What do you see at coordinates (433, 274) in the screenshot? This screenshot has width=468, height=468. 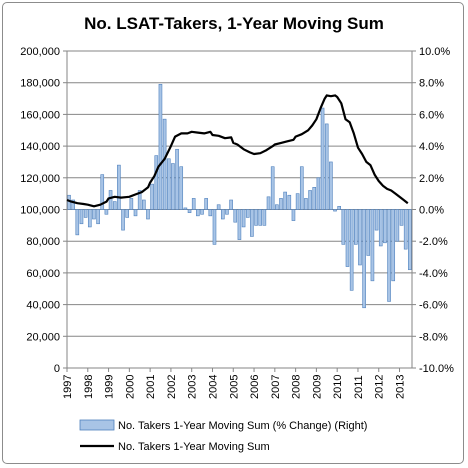 I see `right-tick-label: -4.0%` at bounding box center [433, 274].